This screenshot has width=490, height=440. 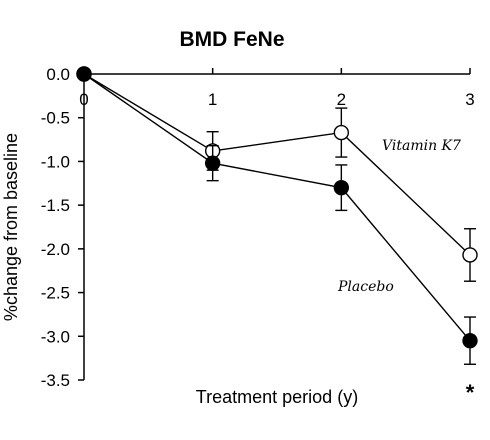 I want to click on x-tick-label: 0, so click(x=83, y=99).